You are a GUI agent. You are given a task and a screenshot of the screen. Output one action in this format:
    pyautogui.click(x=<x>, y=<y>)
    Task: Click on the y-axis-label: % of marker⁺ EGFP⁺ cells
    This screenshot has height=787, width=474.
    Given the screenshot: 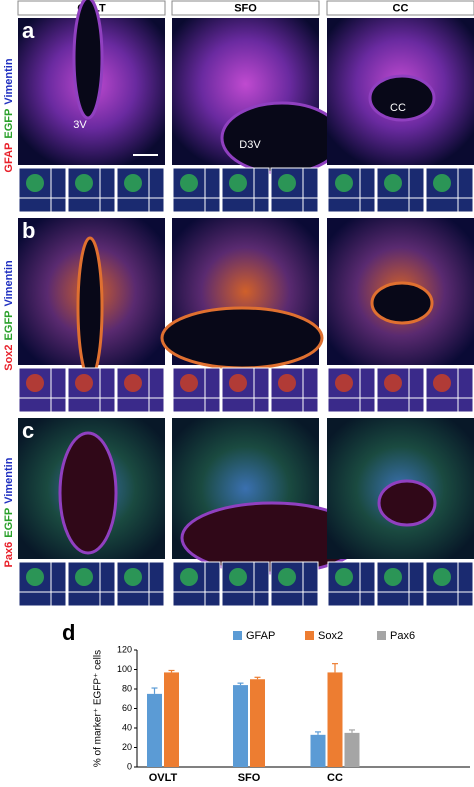 What is the action you would take?
    pyautogui.click(x=98, y=708)
    